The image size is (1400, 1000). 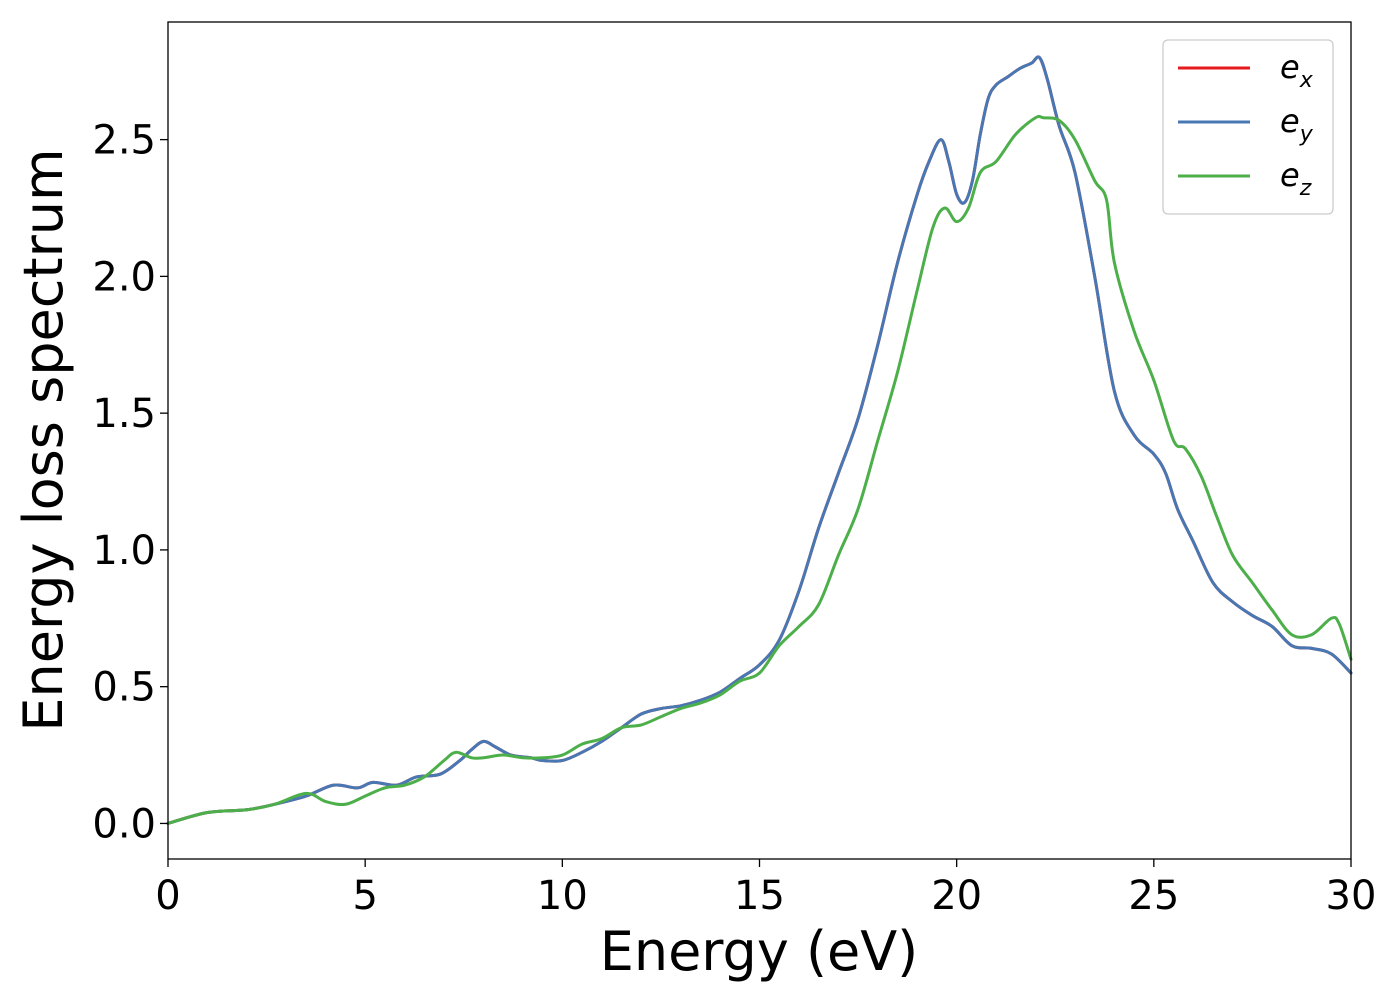 I want to click on legend: ex ey ez, so click(x=1248, y=127).